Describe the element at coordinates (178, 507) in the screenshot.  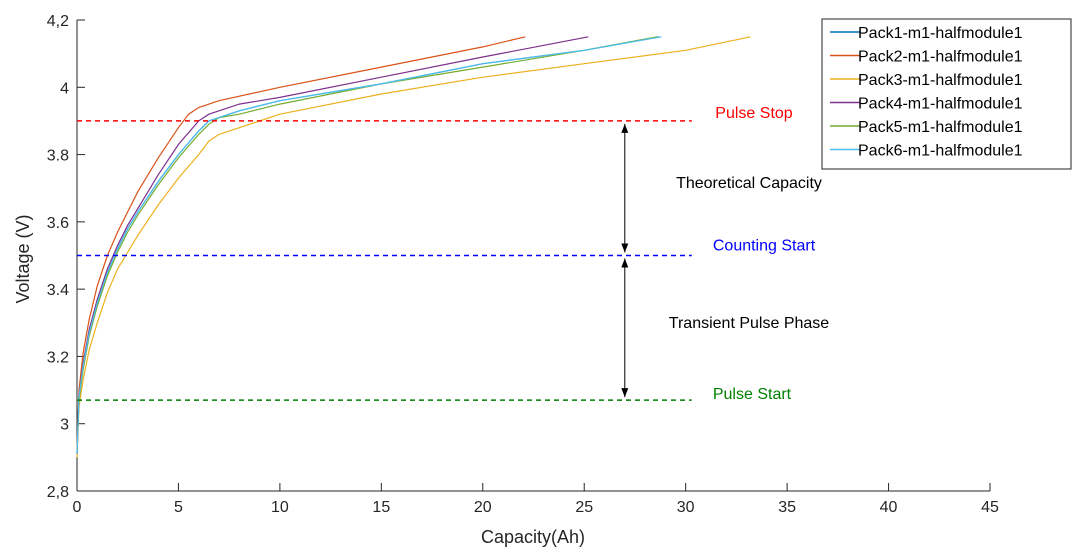
I see `x-tick-label: 5` at that location.